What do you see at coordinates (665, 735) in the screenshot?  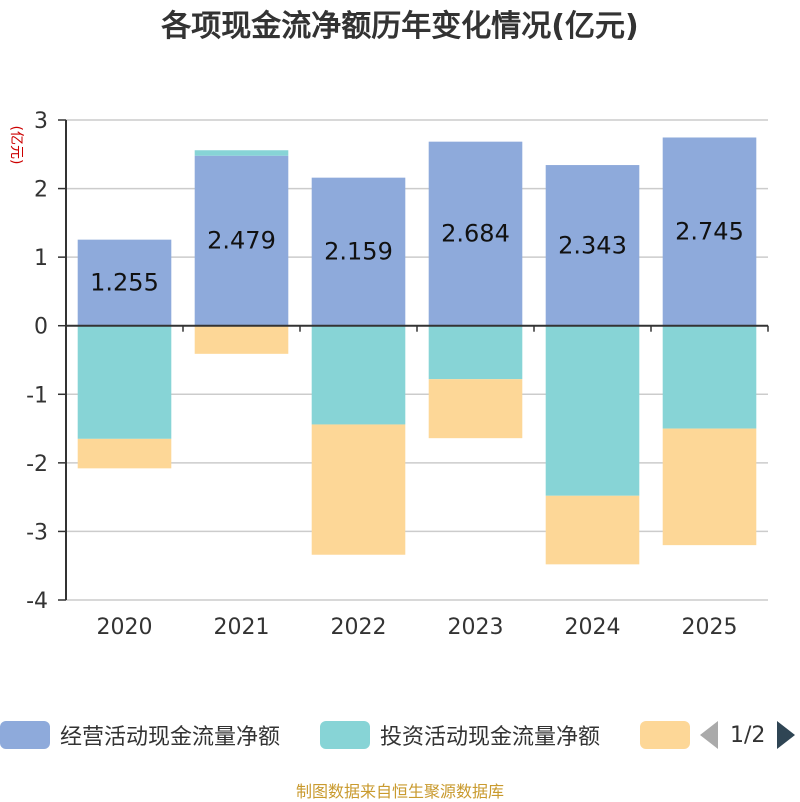 I see `legend-swatch-financing` at bounding box center [665, 735].